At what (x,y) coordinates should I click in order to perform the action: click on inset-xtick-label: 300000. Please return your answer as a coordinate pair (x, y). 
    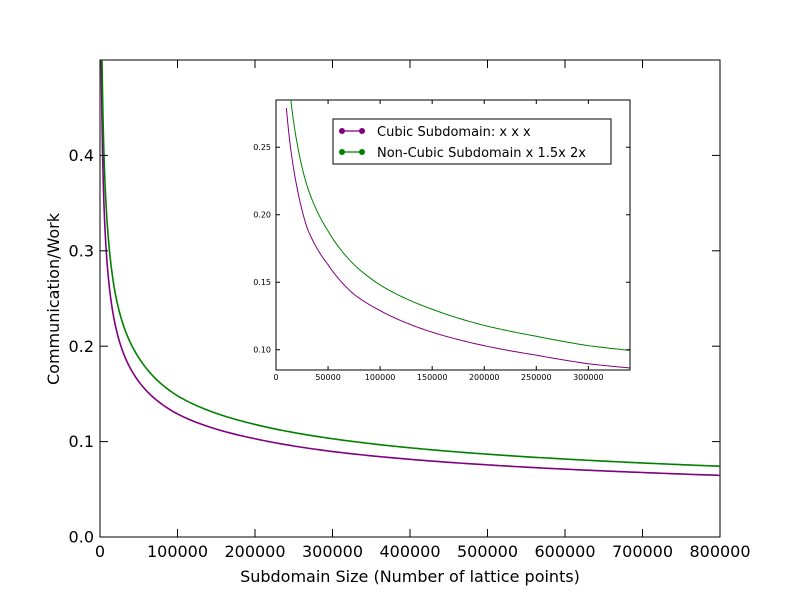
    Looking at the image, I should click on (588, 377).